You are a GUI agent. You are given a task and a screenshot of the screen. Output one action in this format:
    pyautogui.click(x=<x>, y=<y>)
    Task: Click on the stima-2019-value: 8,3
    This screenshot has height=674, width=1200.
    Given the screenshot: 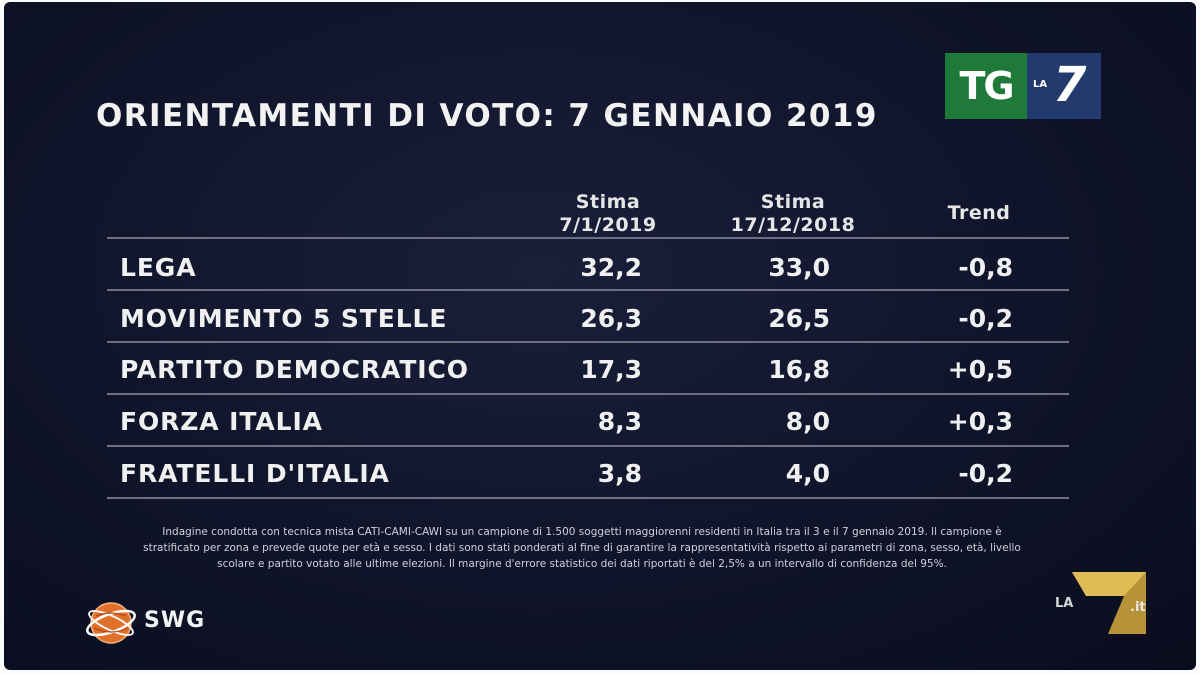 What is the action you would take?
    pyautogui.click(x=619, y=421)
    